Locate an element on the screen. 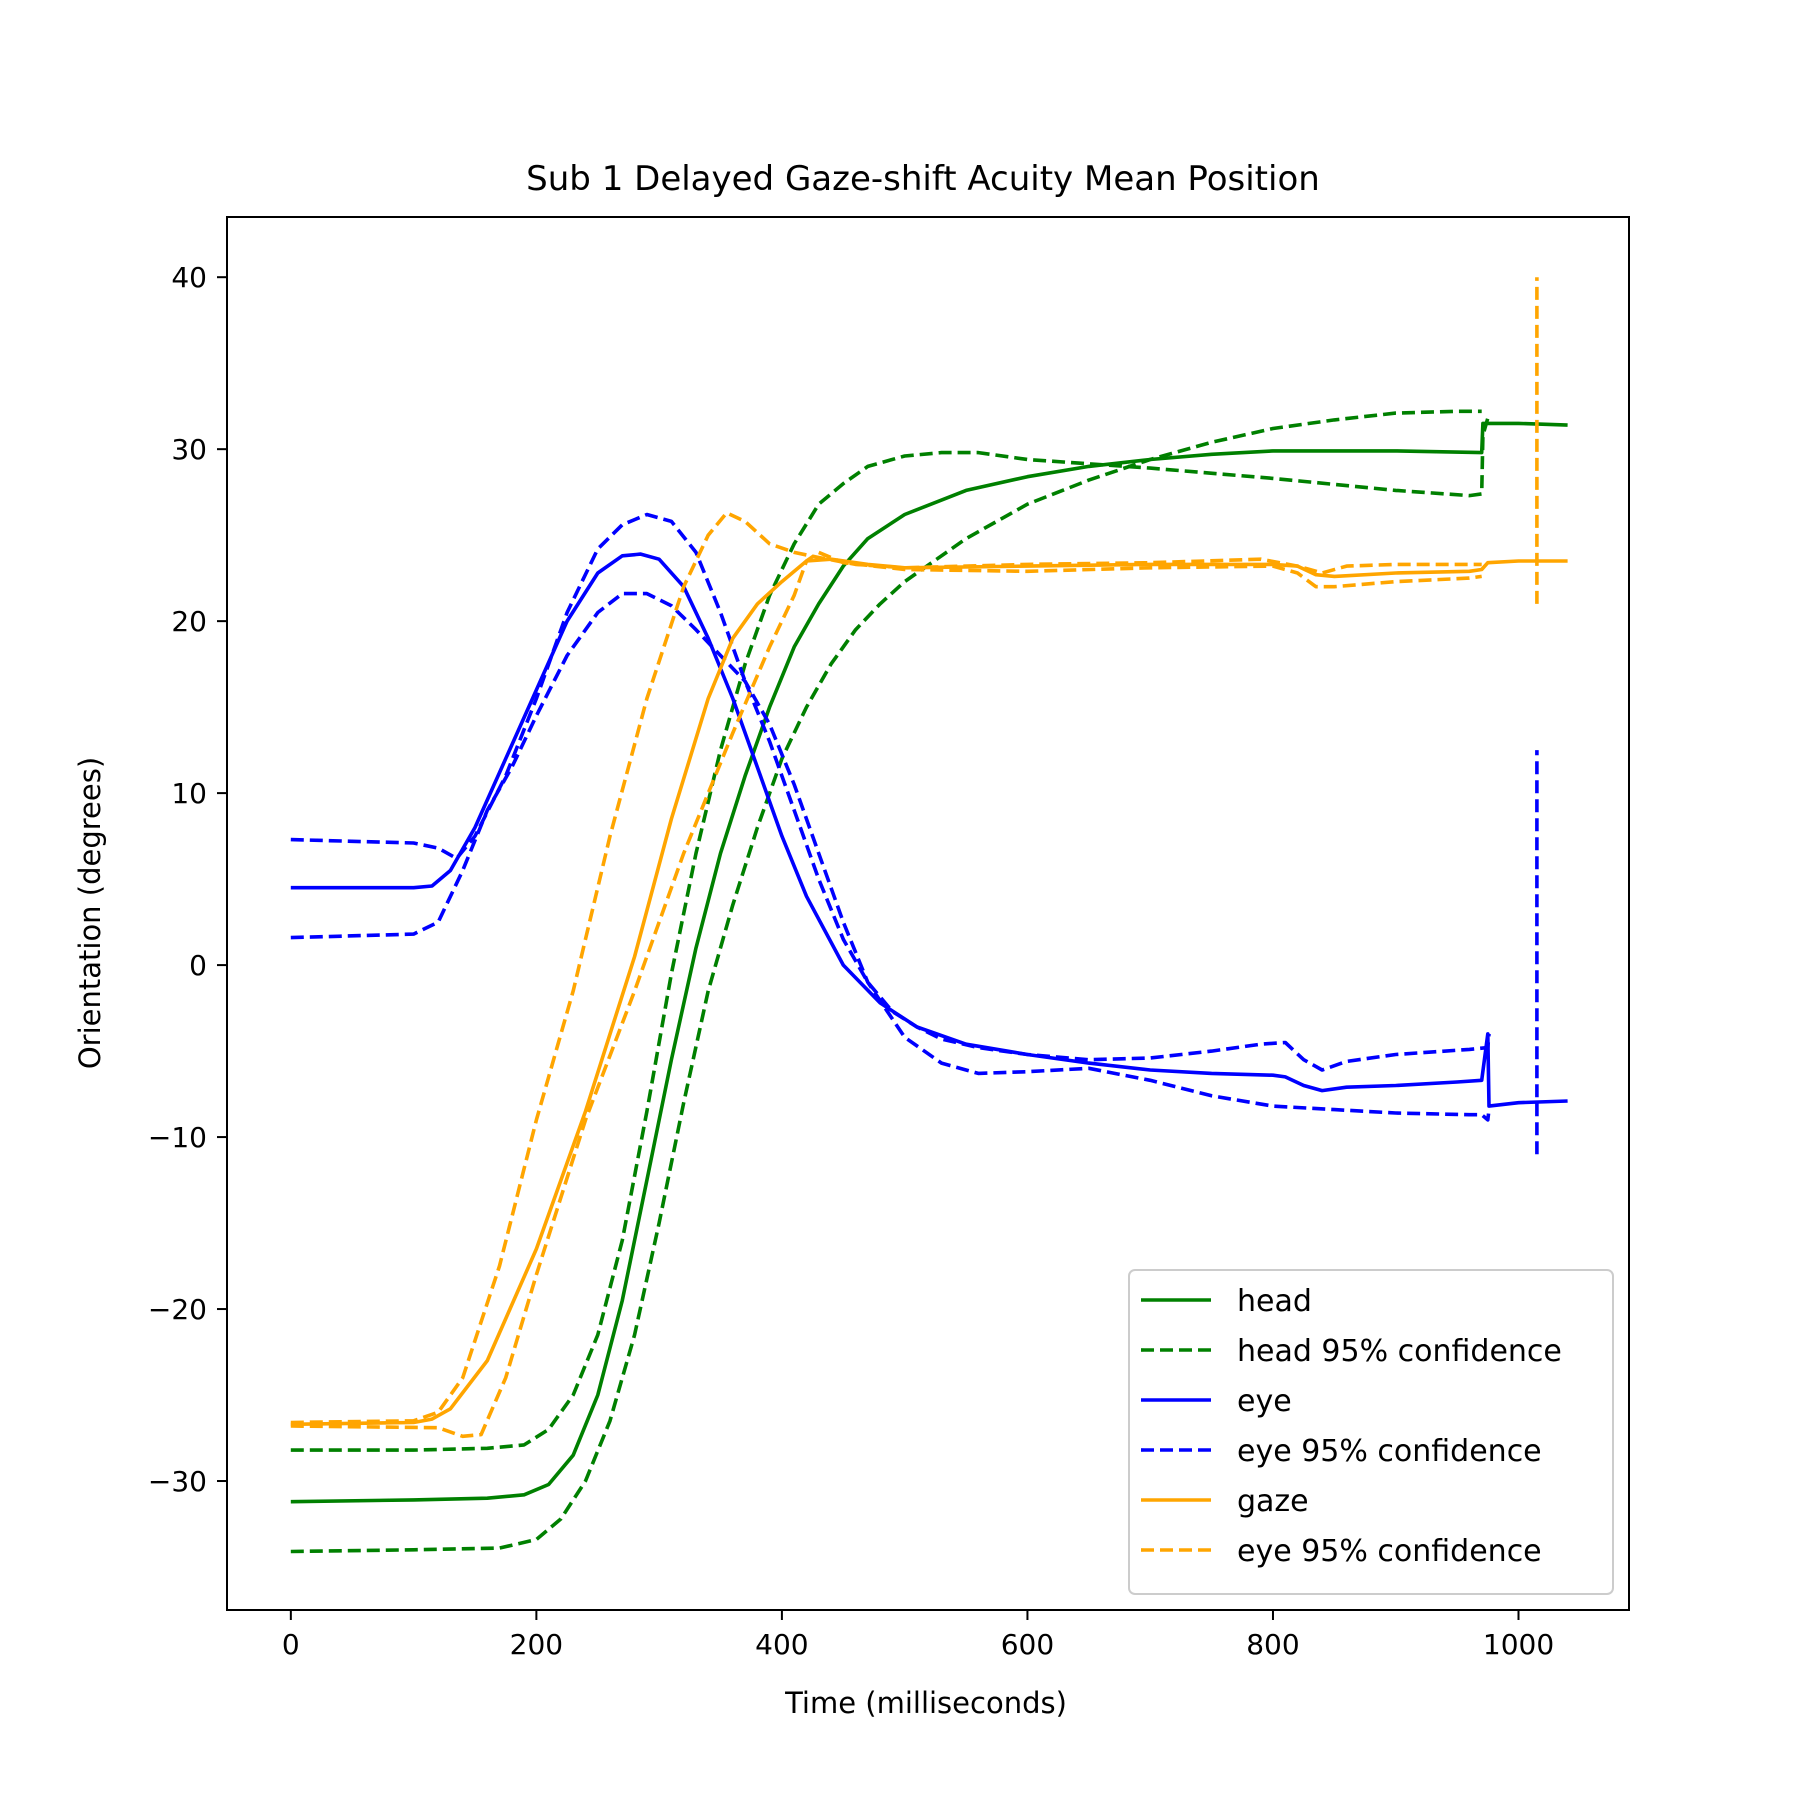 The image size is (1800, 1800). legend-label-1: head 95% confidence is located at coordinates (1399, 1351).